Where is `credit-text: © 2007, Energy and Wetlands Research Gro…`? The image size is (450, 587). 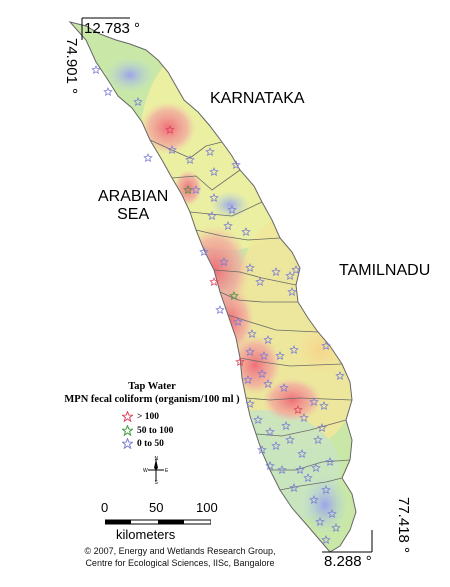
credit-text: © 2007, Energy and Wetlands Research Gro… is located at coordinates (180, 557).